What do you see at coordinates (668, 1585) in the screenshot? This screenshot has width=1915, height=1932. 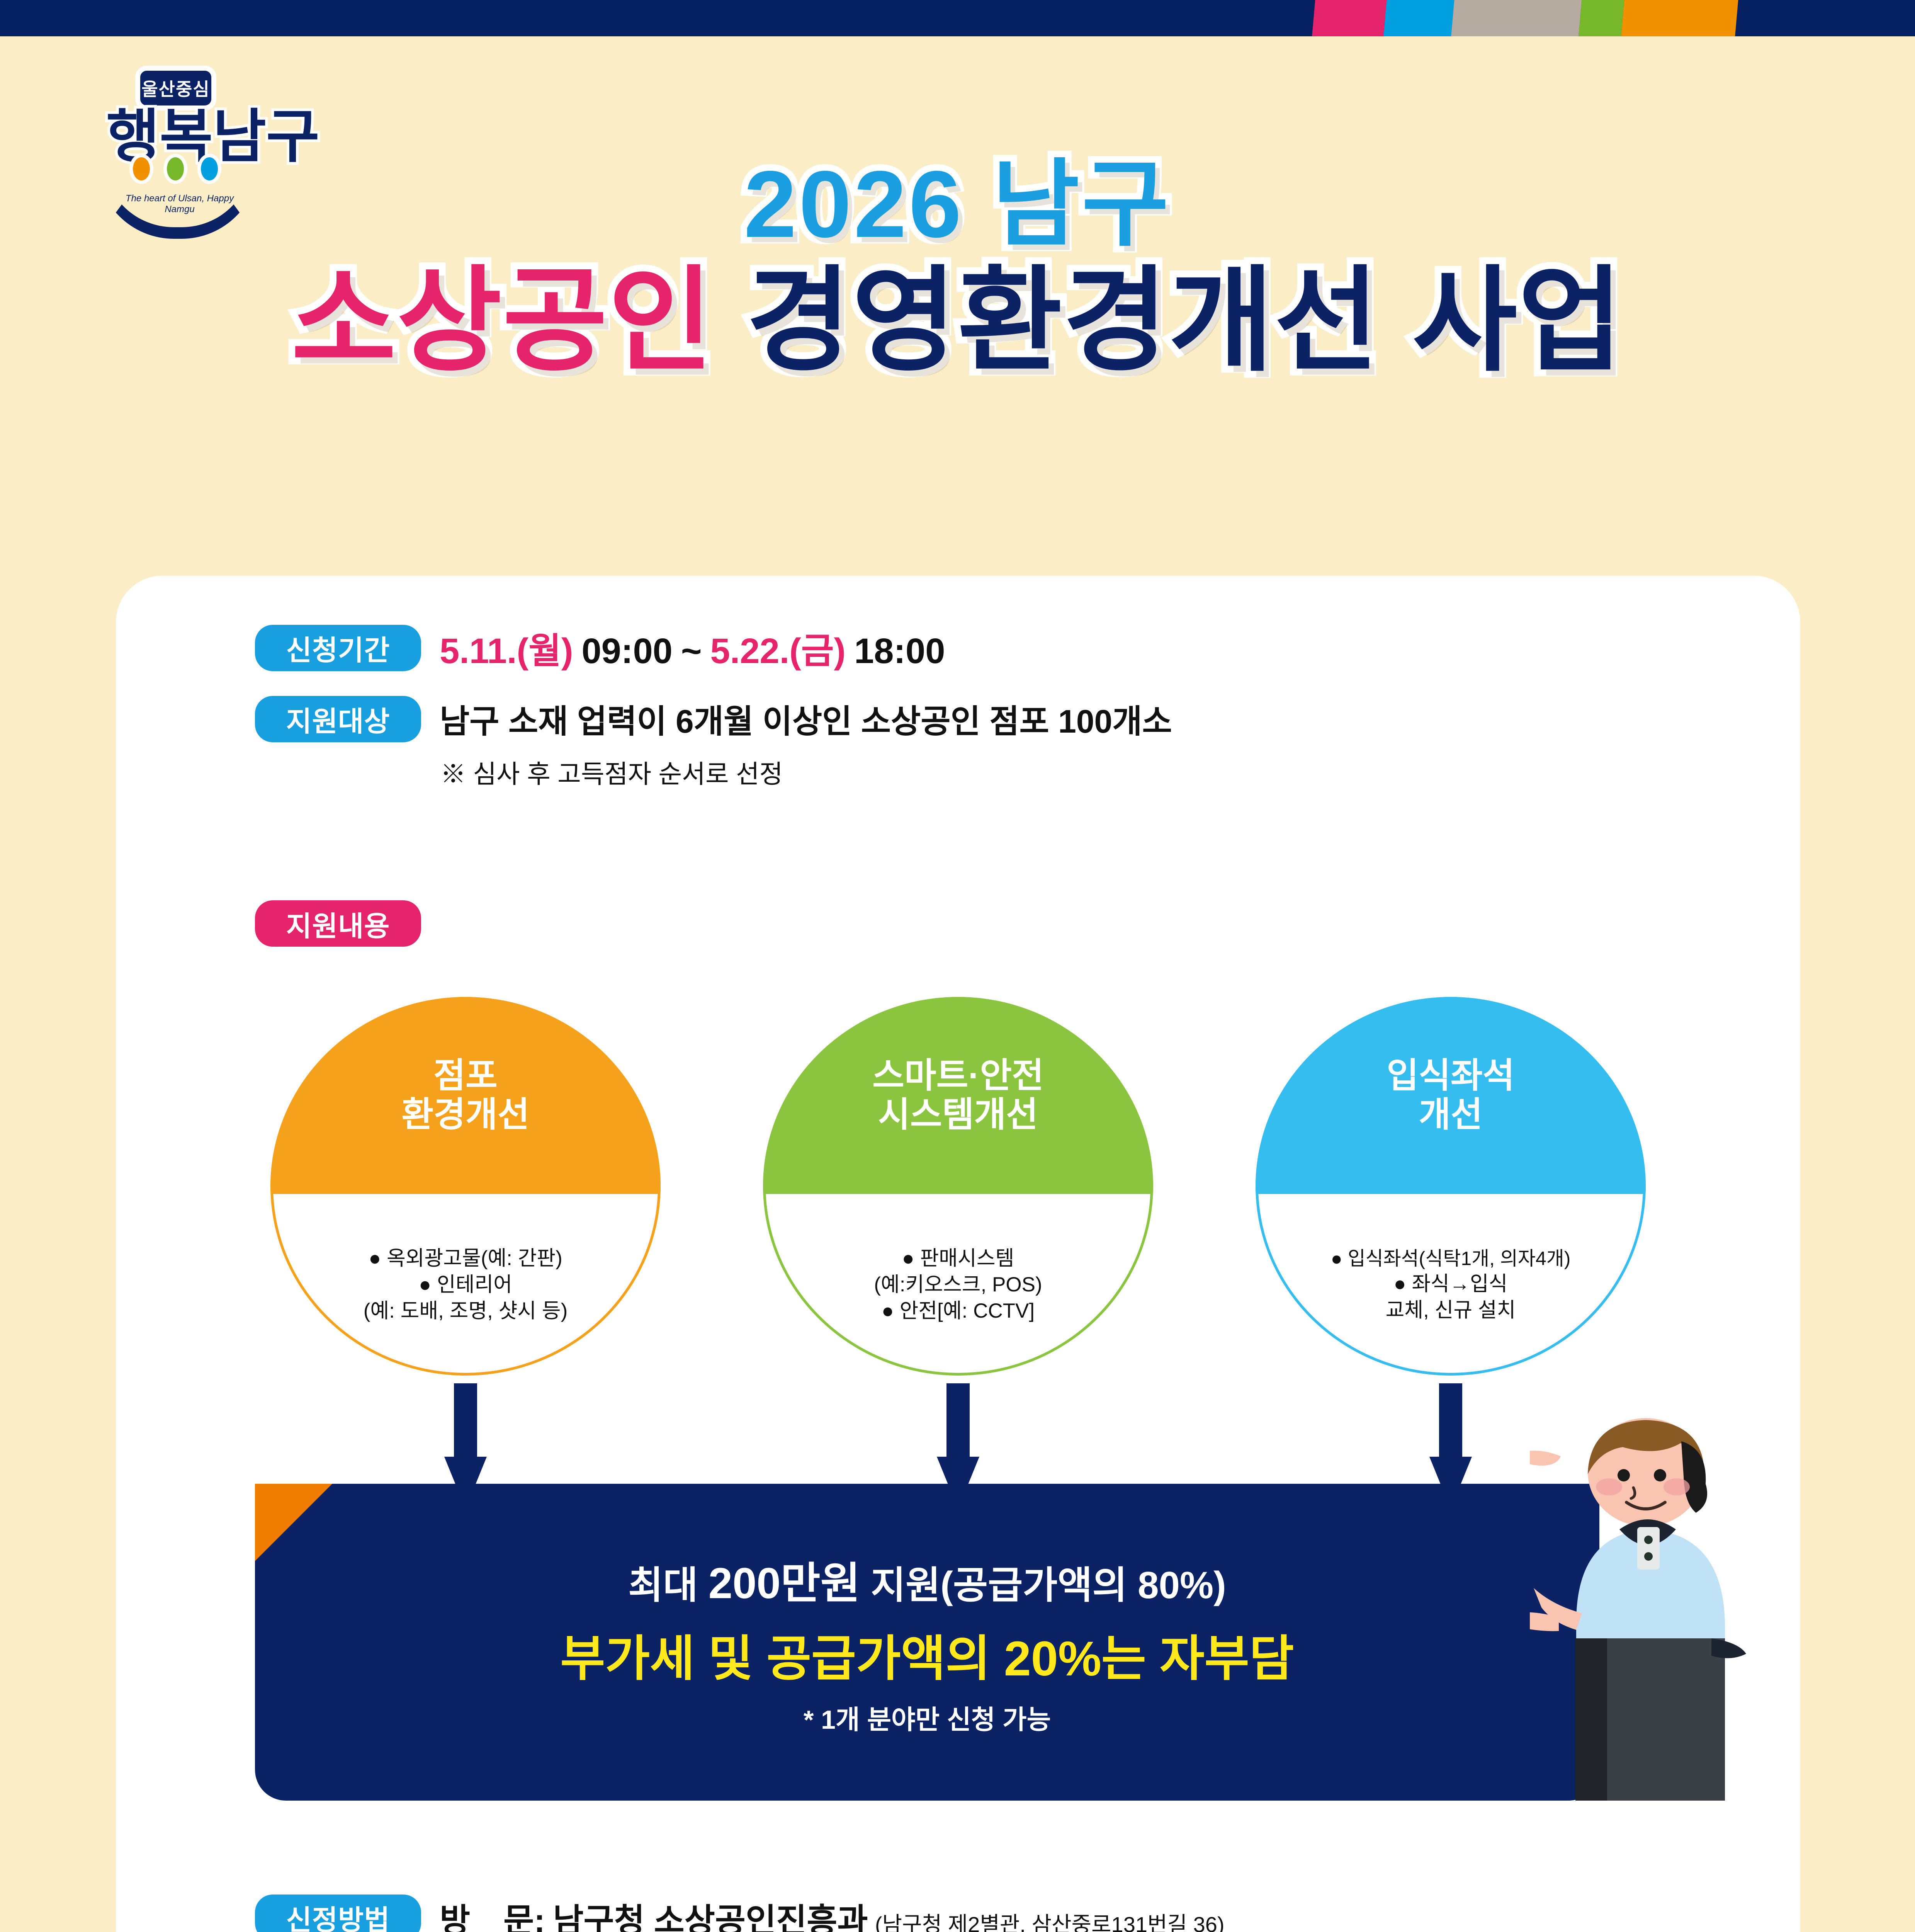 I see `banner-line1-prefix: 최대` at bounding box center [668, 1585].